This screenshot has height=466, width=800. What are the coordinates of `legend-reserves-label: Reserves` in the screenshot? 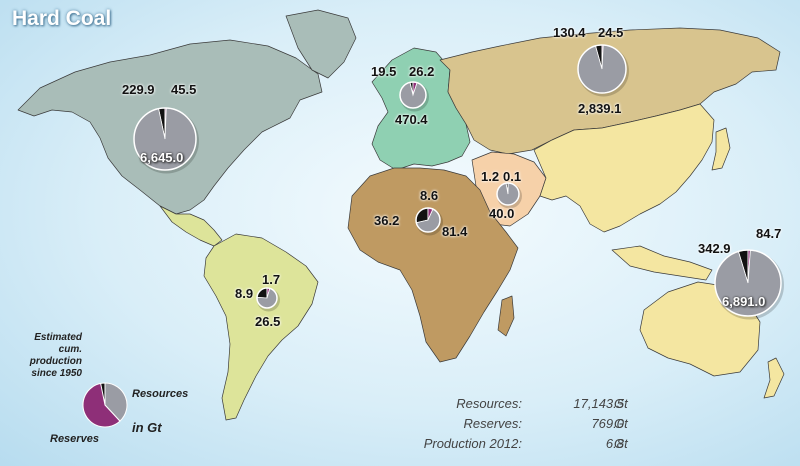 It's located at (74, 439).